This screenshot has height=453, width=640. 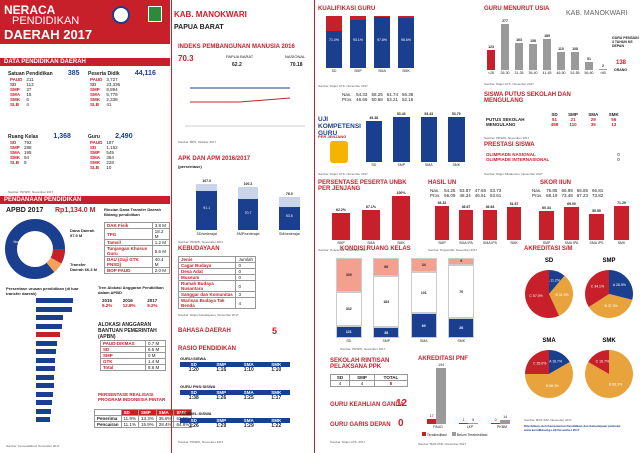 What do you see at coordinates (248, 234) in the screenshot?
I see `apk-category: SMP/sederajat` at bounding box center [248, 234].